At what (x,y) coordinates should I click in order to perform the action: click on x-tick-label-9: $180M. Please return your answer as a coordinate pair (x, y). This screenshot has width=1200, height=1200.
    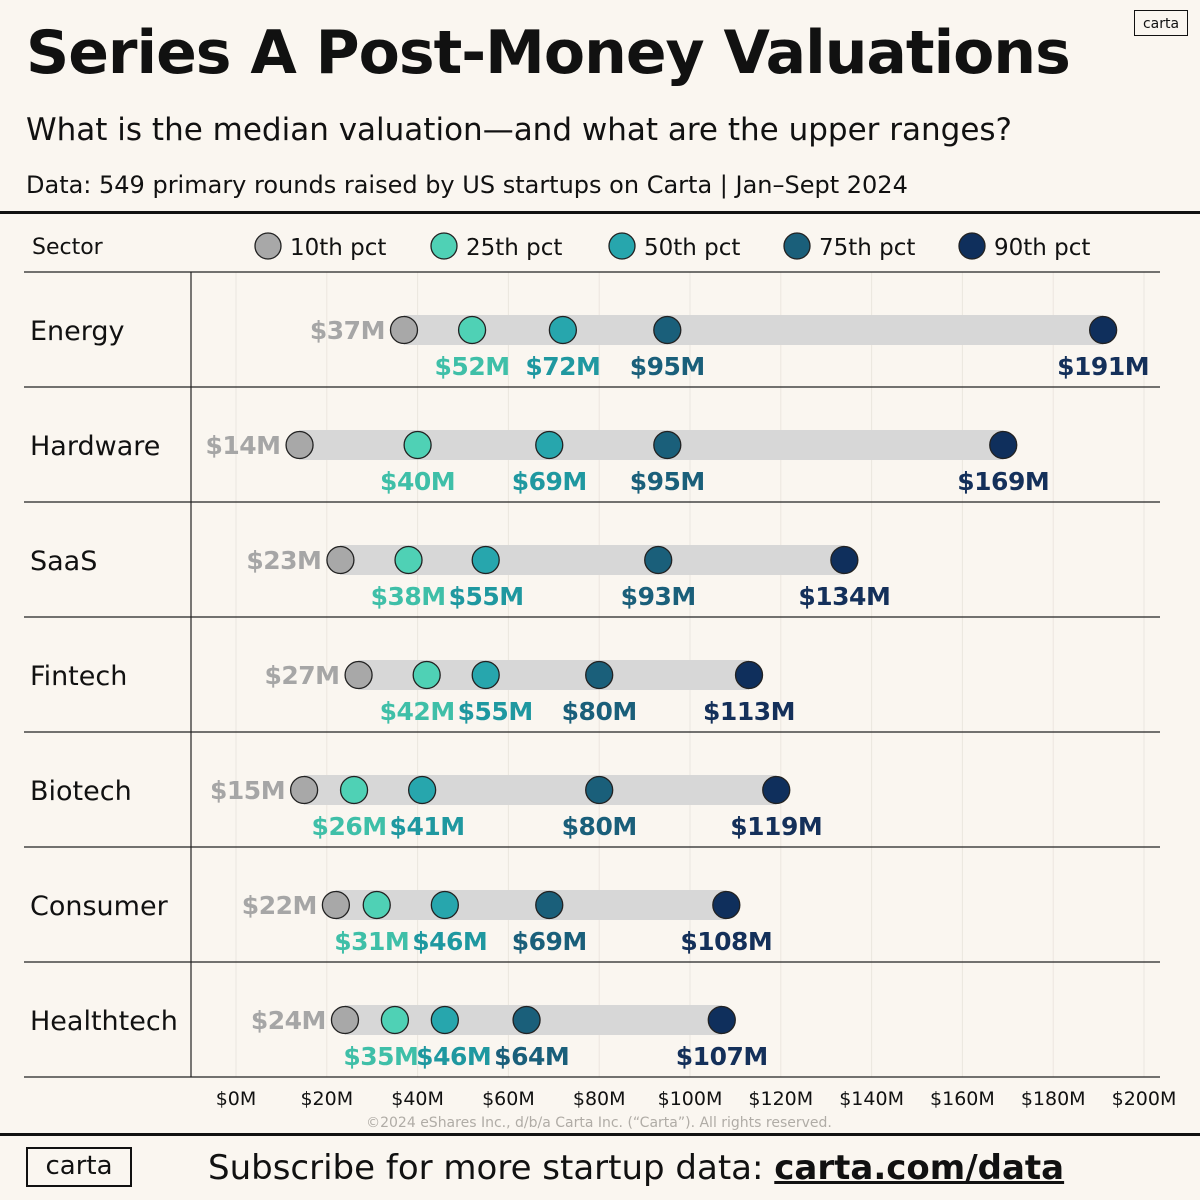
    Looking at the image, I should click on (1053, 1099).